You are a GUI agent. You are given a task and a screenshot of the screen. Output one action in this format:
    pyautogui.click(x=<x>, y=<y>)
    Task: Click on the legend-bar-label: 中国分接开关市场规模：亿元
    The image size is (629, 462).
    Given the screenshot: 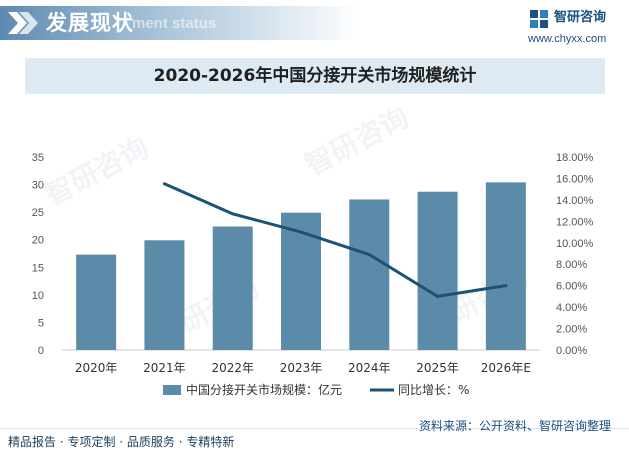 What is the action you would take?
    pyautogui.click(x=264, y=389)
    